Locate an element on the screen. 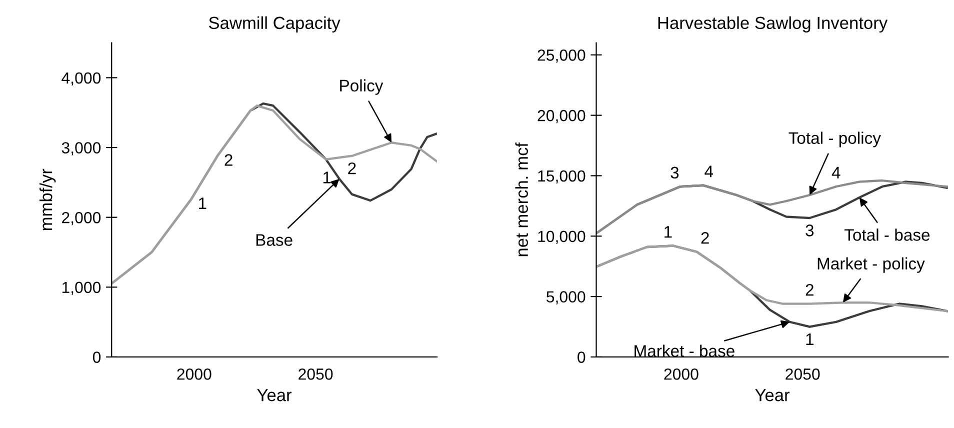 Image resolution: width=954 pixels, height=428 pixels. chart-title: Harvestable Sawlog Inventory is located at coordinates (773, 24).